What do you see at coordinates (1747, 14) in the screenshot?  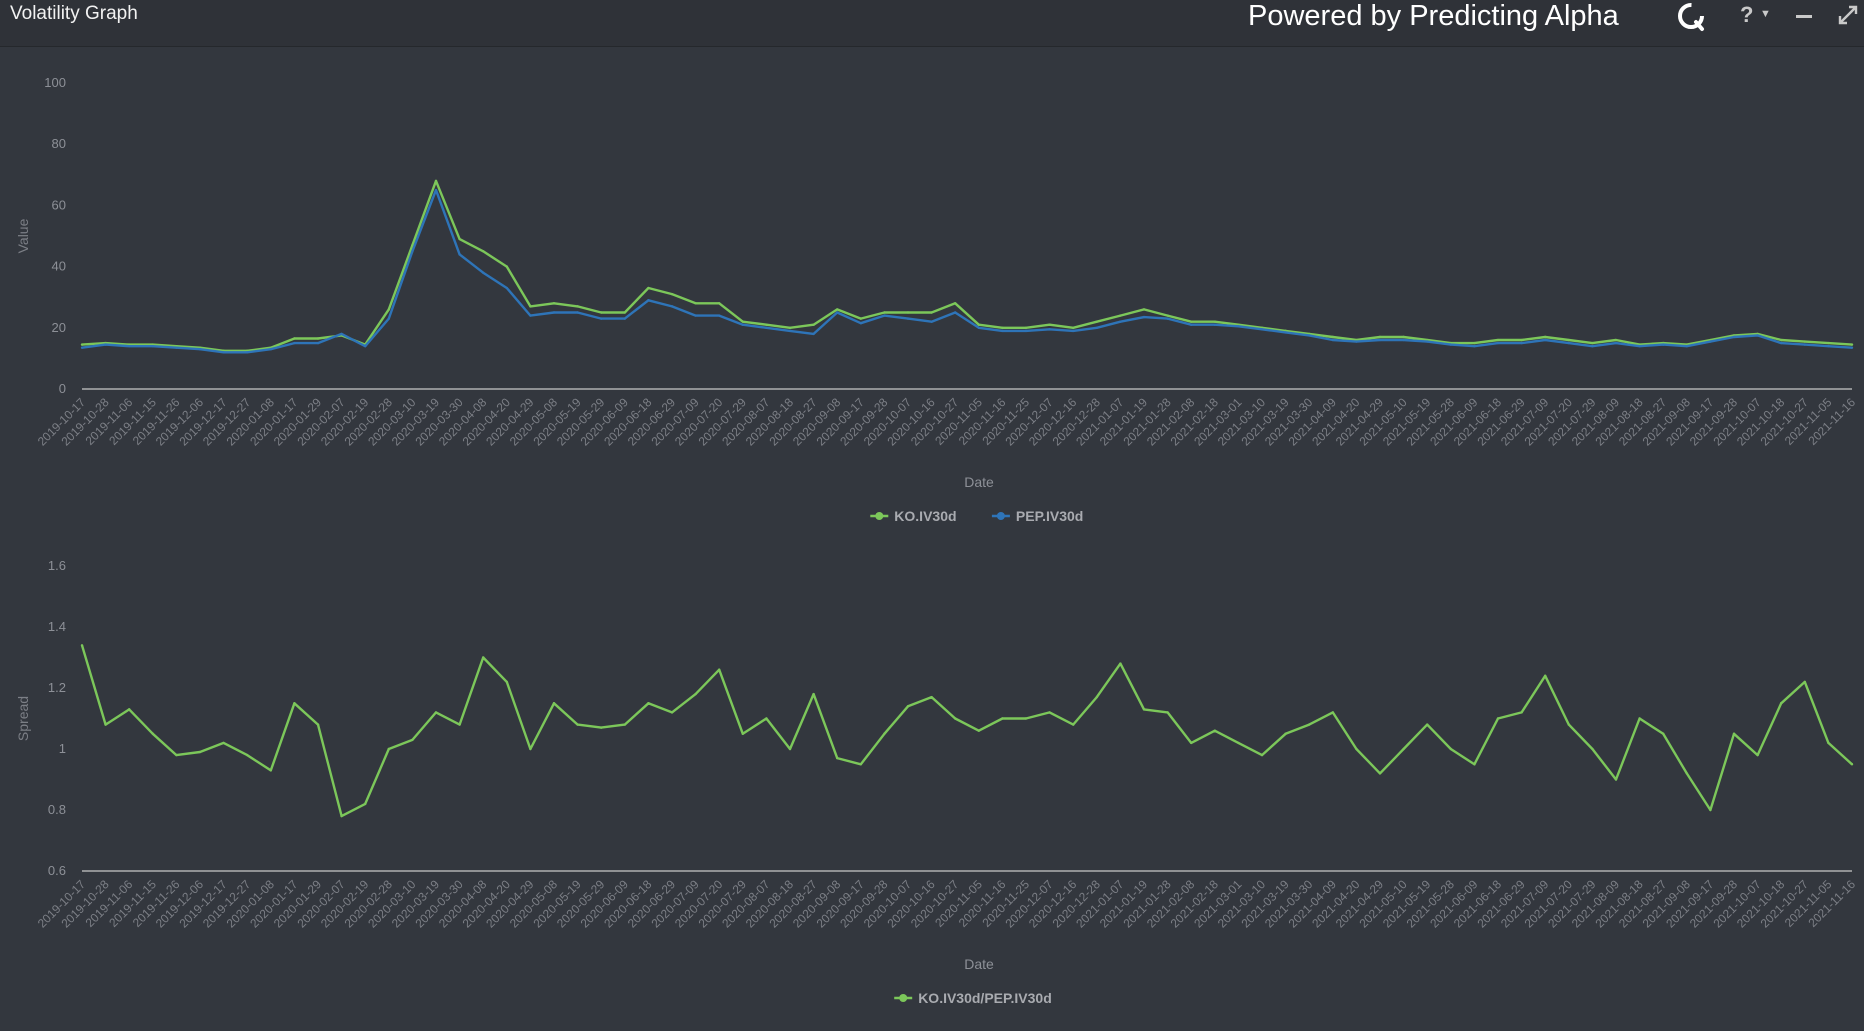 I see `help-button: ?` at bounding box center [1747, 14].